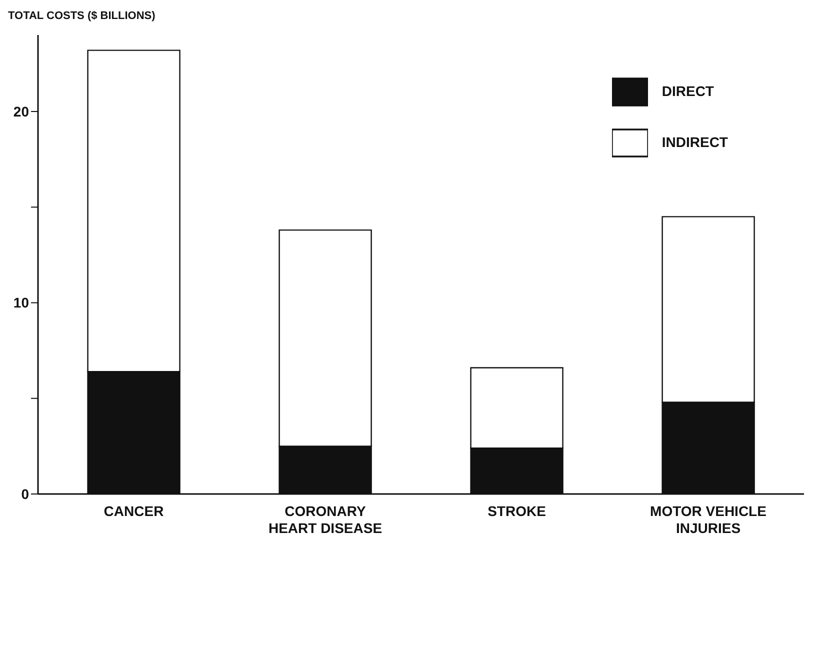 Image resolution: width=815 pixels, height=657 pixels. What do you see at coordinates (695, 142) in the screenshot?
I see `legend-label: INDIRECT` at bounding box center [695, 142].